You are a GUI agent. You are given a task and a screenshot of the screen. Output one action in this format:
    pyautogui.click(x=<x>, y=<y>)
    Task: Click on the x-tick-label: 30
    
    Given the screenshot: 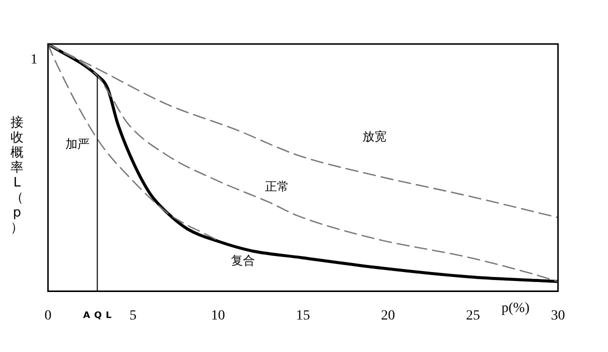 What is the action you would take?
    pyautogui.click(x=558, y=316)
    